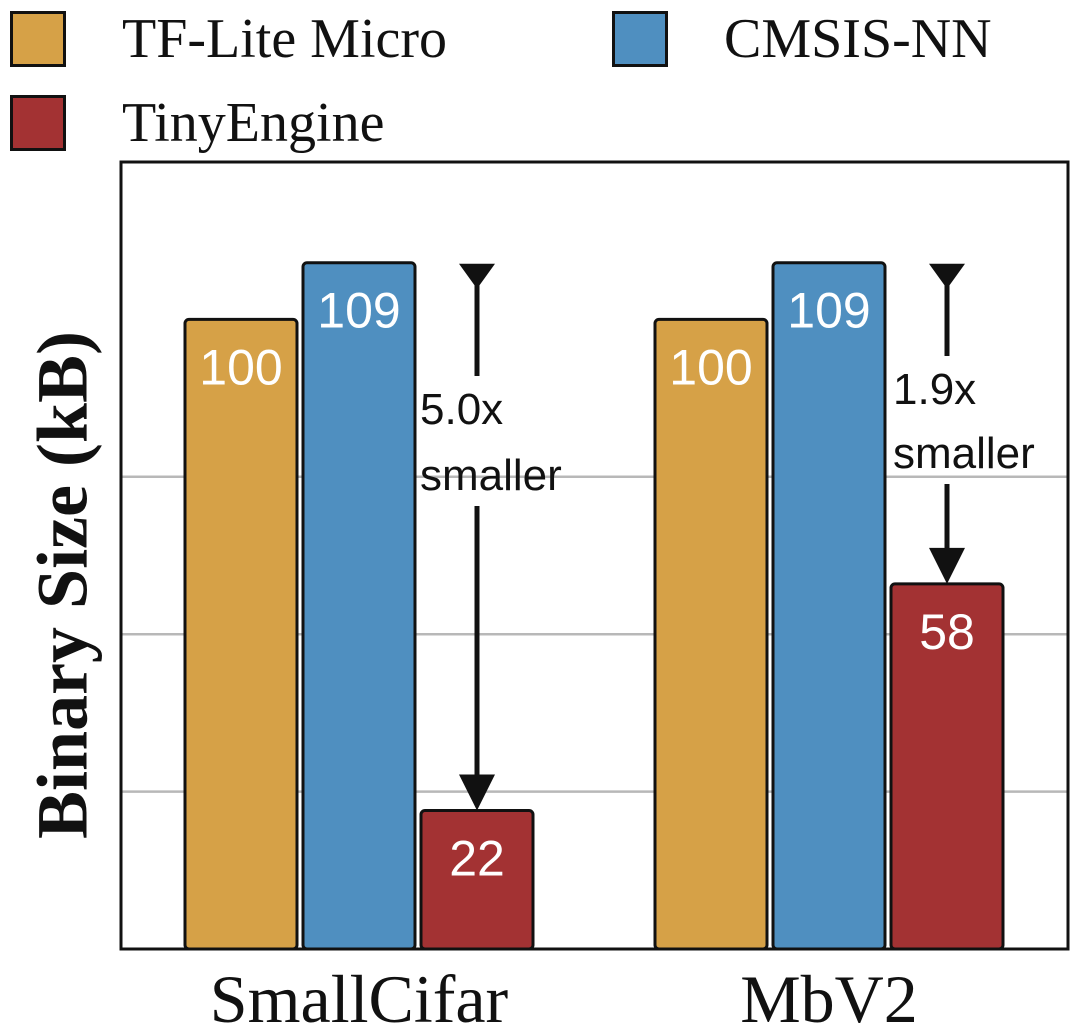 The width and height of the screenshot is (1082, 1032). What do you see at coordinates (934, 389) in the screenshot?
I see `annotation-ratio: 1.9x` at bounding box center [934, 389].